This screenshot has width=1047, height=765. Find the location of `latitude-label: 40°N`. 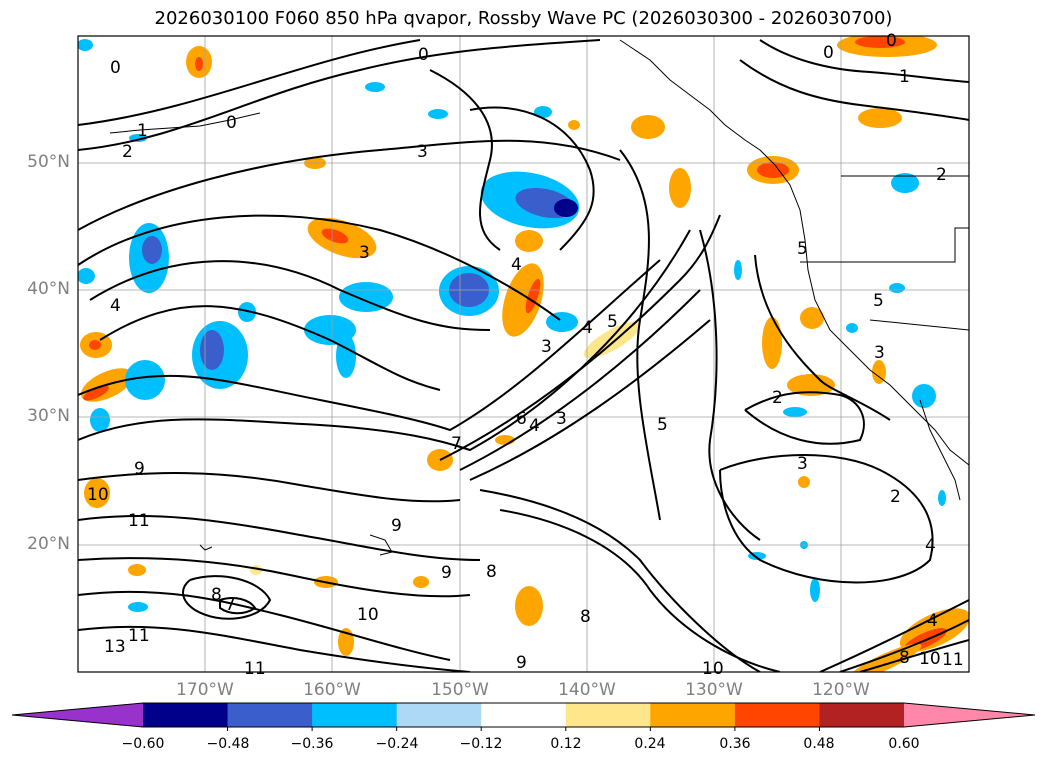

latitude-label: 40°N is located at coordinates (48, 289).